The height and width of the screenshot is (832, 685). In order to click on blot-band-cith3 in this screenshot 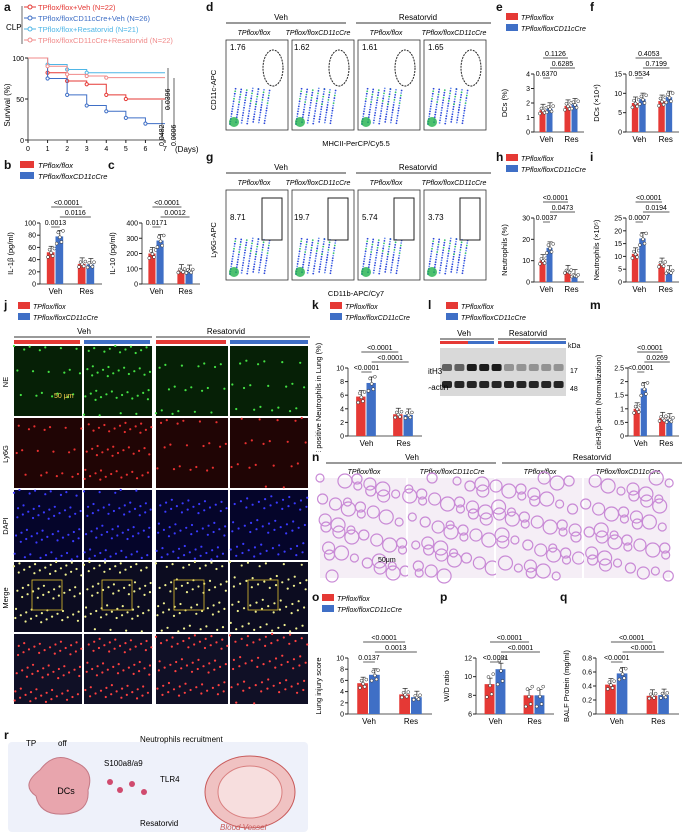, I will do `click(471, 367)`.